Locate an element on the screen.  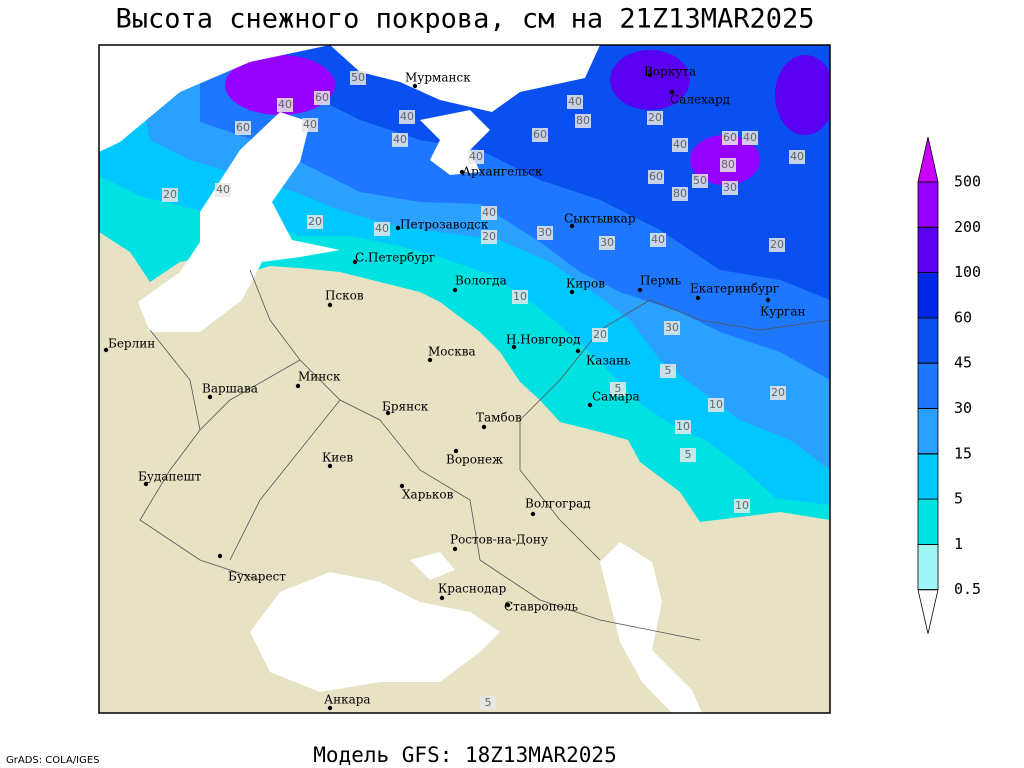
city-label: Пермь is located at coordinates (661, 281).